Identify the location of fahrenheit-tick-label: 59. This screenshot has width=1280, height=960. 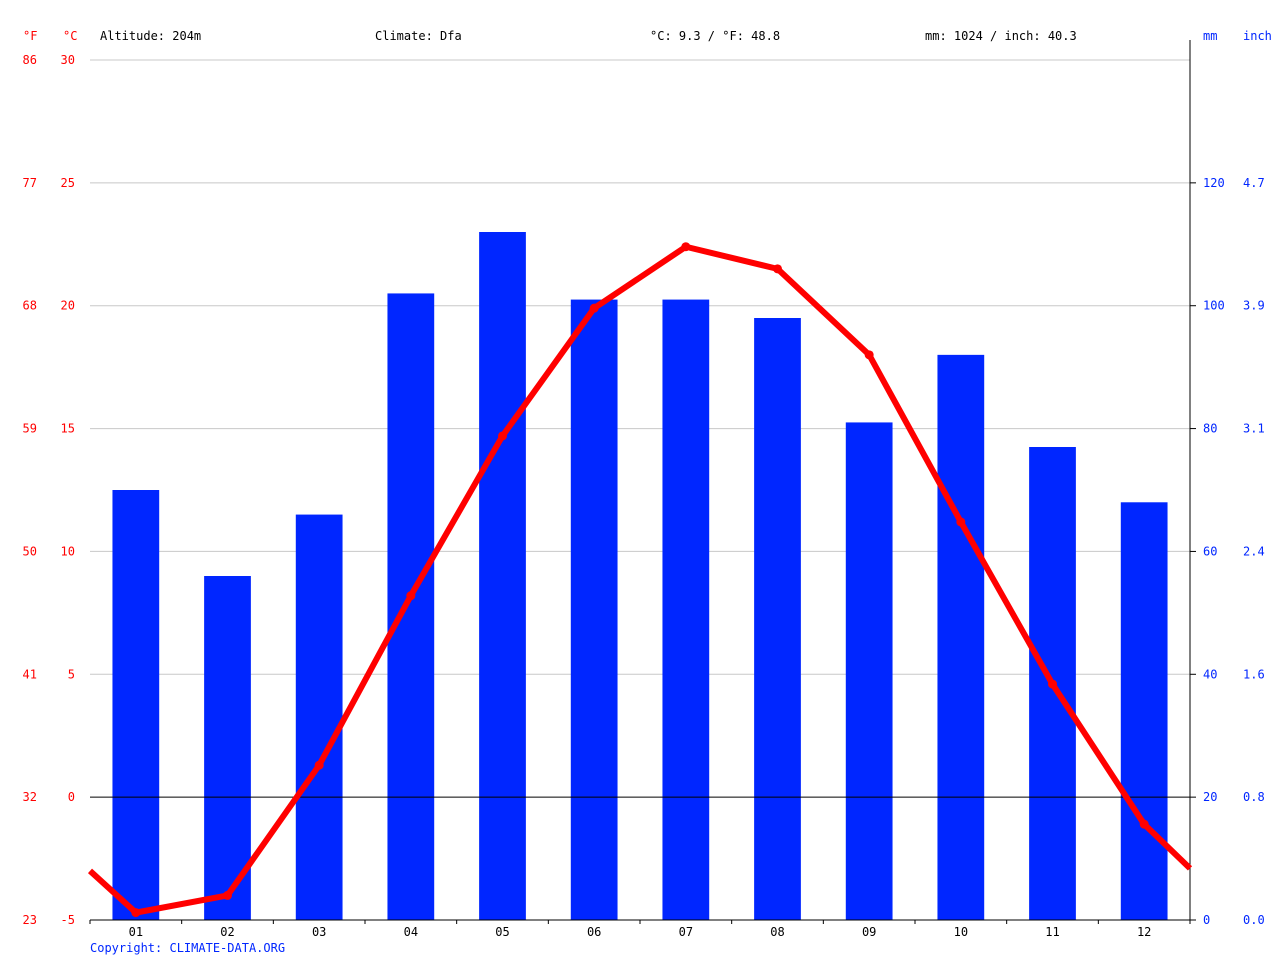
(30, 429).